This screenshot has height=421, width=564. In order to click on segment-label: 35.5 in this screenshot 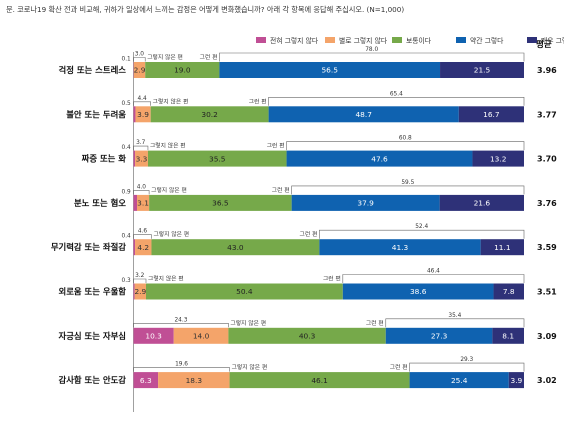, I will do `click(217, 158)`.